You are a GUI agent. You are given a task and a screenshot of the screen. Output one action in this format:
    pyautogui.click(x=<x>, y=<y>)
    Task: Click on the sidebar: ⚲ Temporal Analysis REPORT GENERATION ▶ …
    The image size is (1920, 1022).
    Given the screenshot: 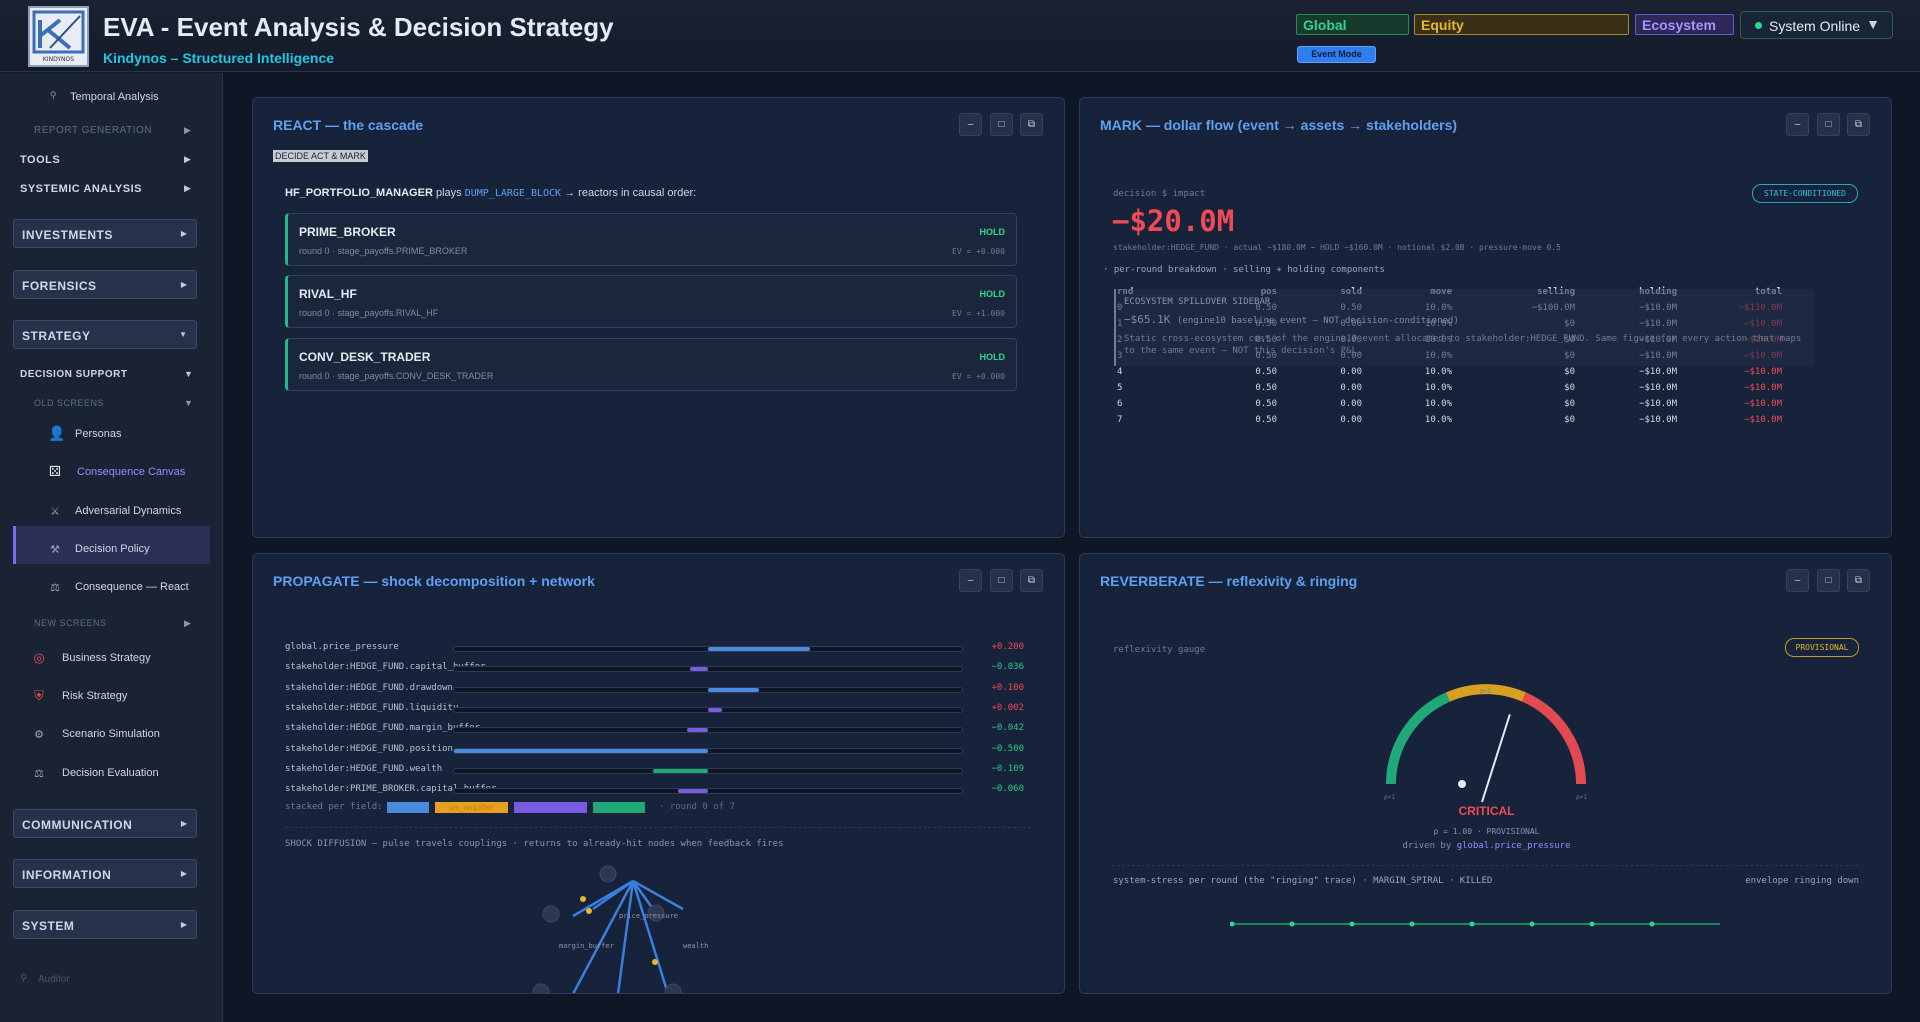 What is the action you would take?
    pyautogui.click(x=111, y=547)
    